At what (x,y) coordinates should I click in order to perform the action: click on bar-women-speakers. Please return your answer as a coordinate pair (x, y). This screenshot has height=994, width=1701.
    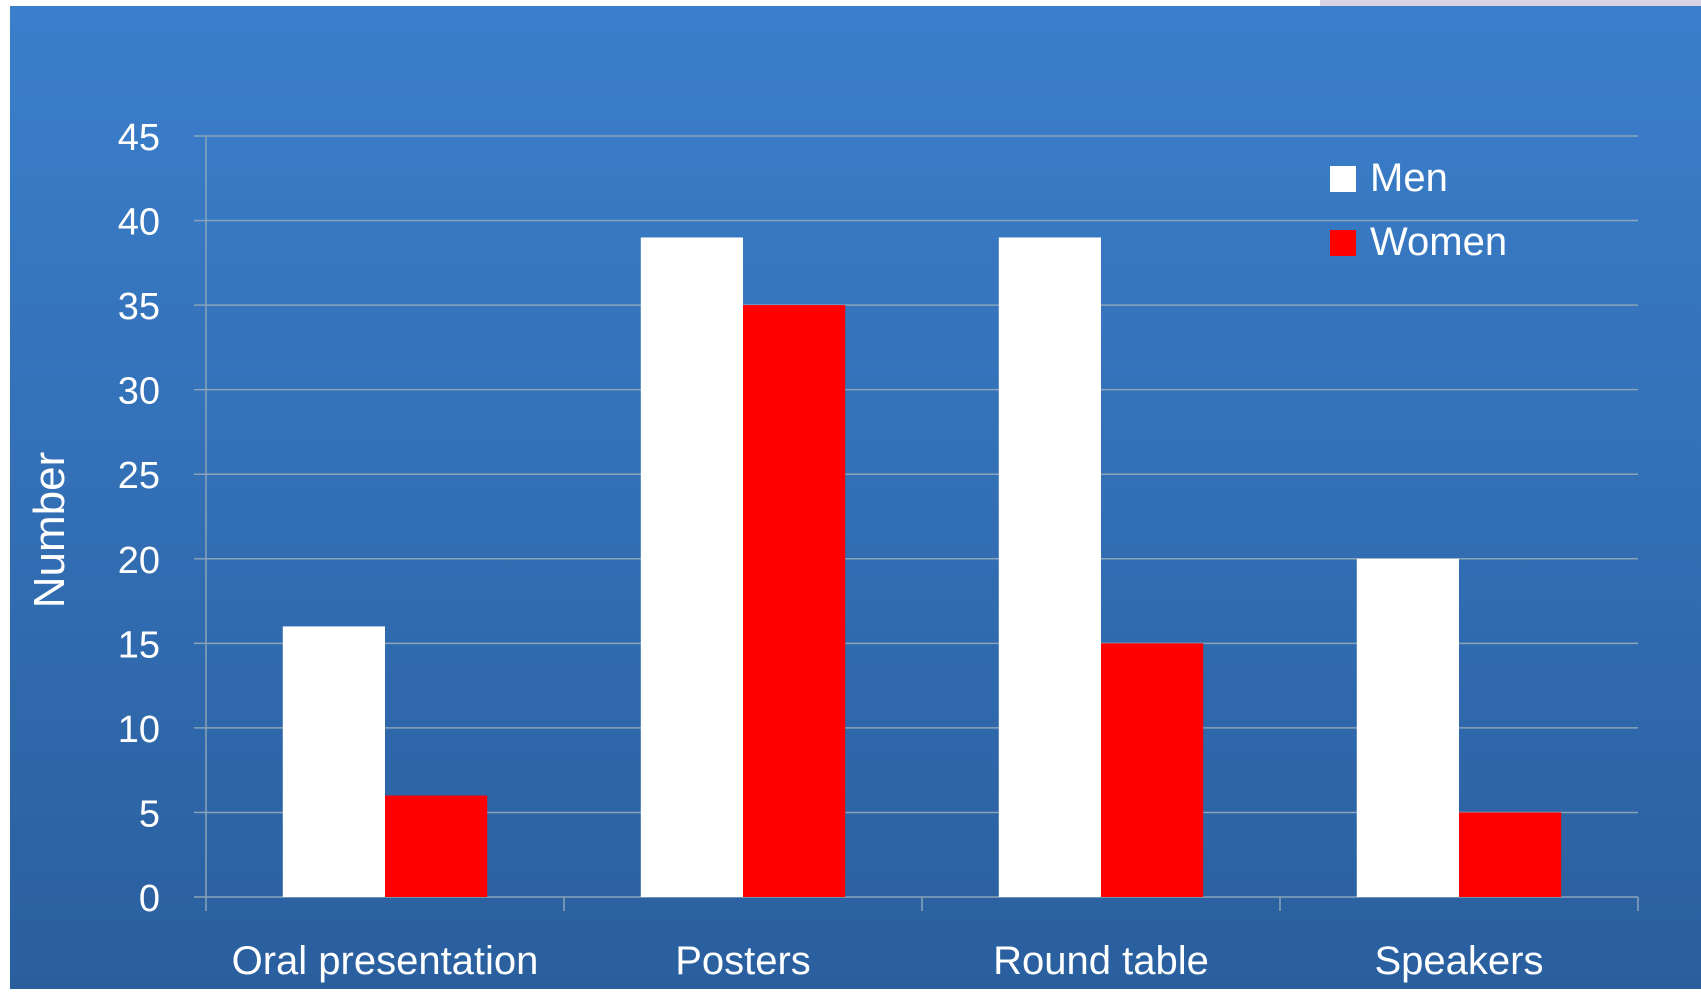
    Looking at the image, I should click on (1510, 854).